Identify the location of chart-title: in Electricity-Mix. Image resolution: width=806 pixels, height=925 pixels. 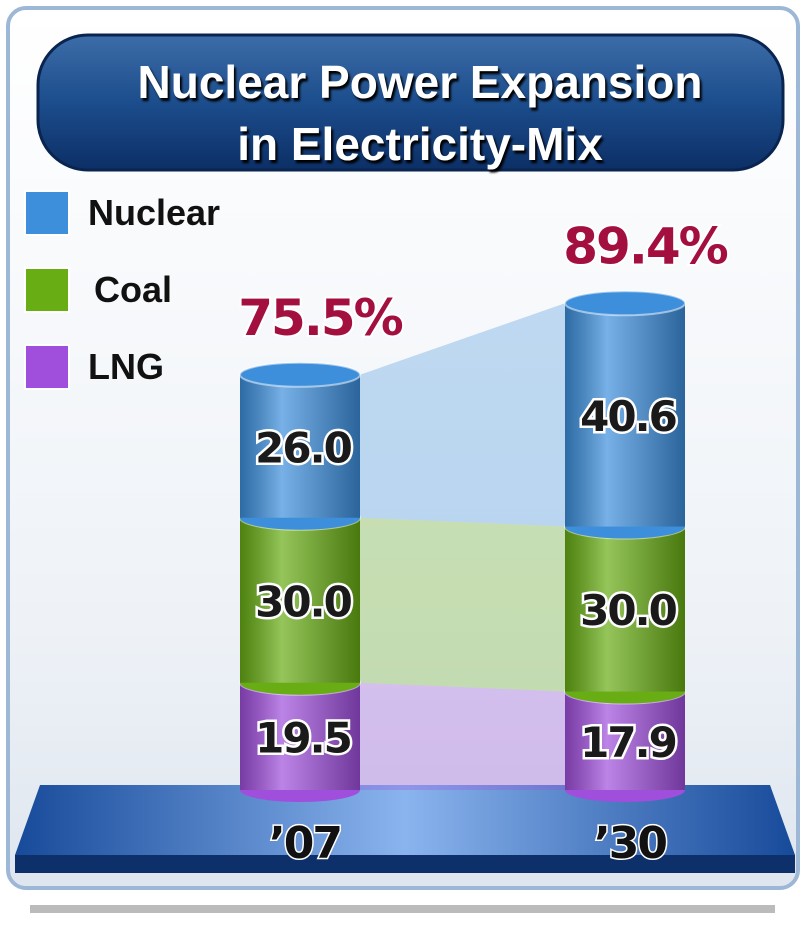
(420, 144).